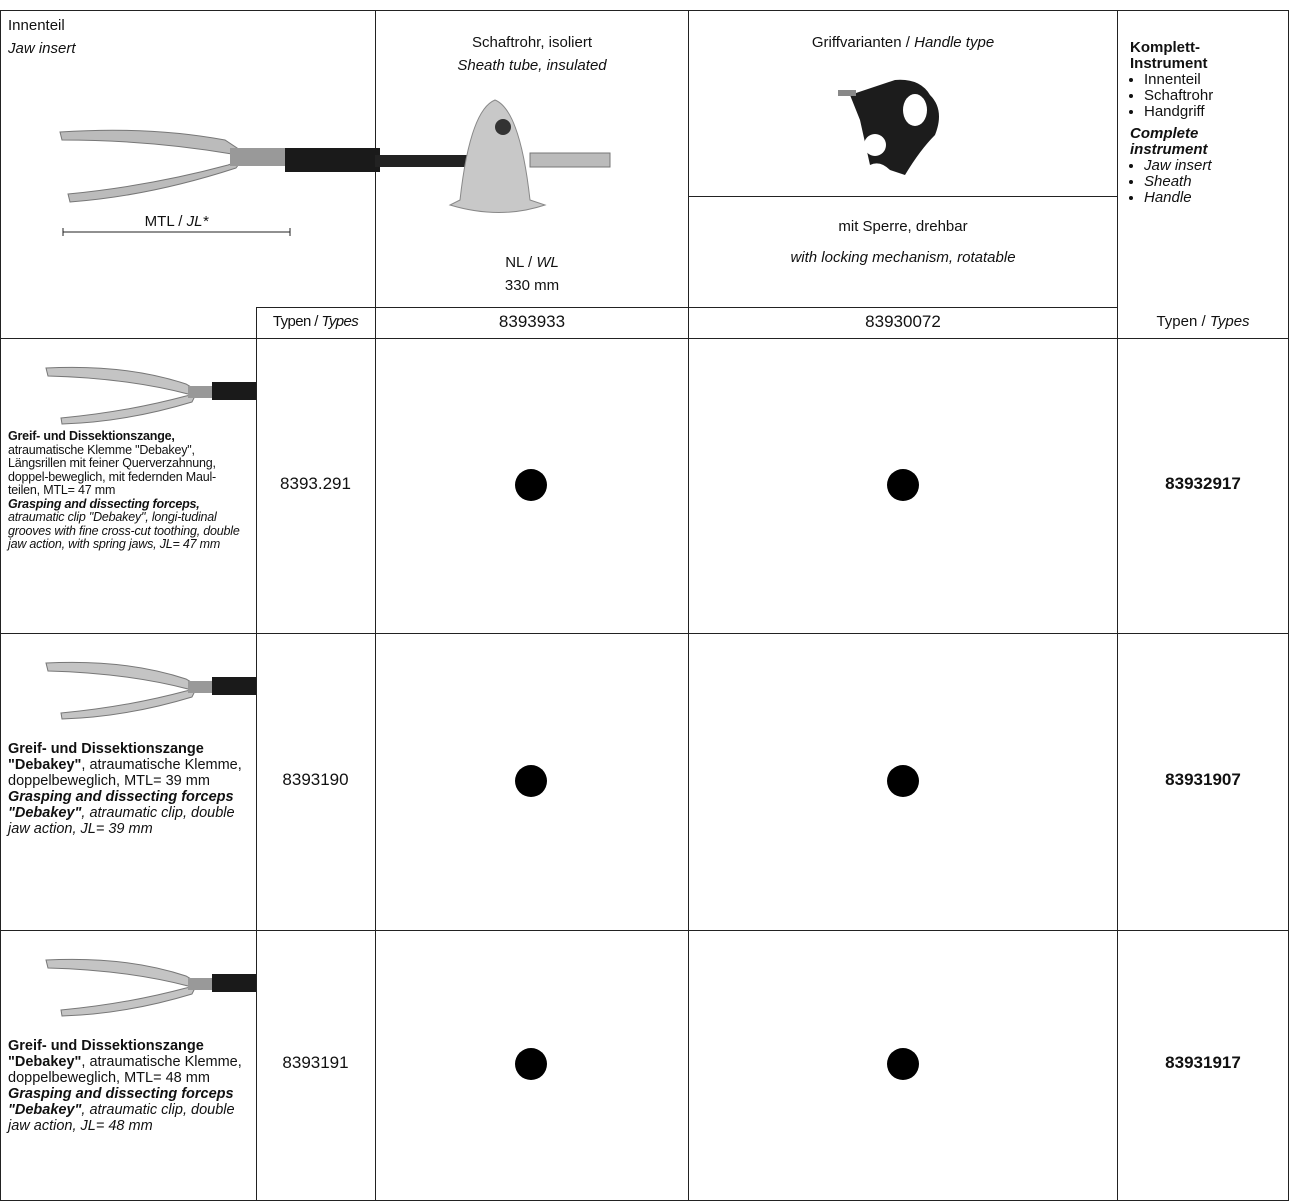  Describe the element at coordinates (1207, 198) in the screenshot. I see `complete-item: Handle` at that location.